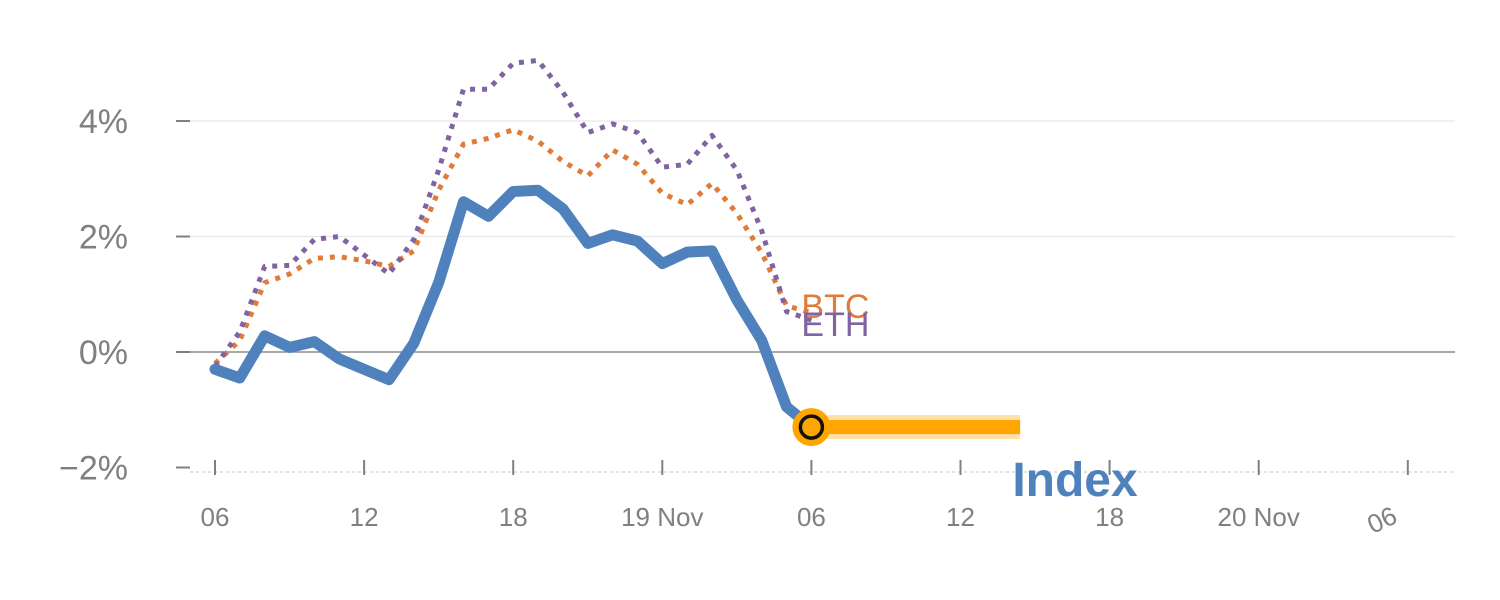 Image resolution: width=1500 pixels, height=600 pixels. Describe the element at coordinates (960, 517) in the screenshot. I see `x-tick-label-5: 12` at that location.